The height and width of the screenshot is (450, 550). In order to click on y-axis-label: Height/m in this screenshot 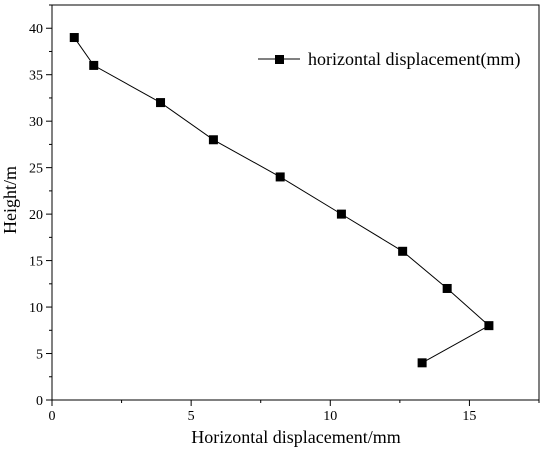, I will do `click(10, 200)`.